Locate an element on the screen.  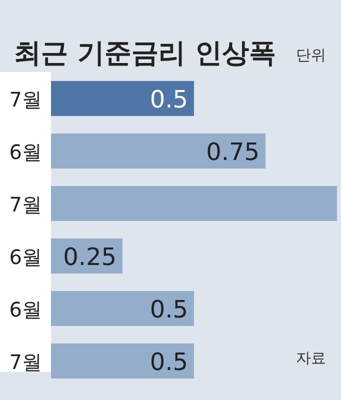
chart-title: 최근 기준금리 인상폭 is located at coordinates (145, 53).